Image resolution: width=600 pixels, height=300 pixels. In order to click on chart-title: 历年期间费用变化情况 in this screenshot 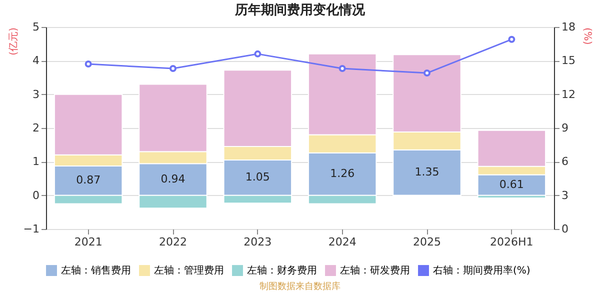, I will do `click(300, 10)`.